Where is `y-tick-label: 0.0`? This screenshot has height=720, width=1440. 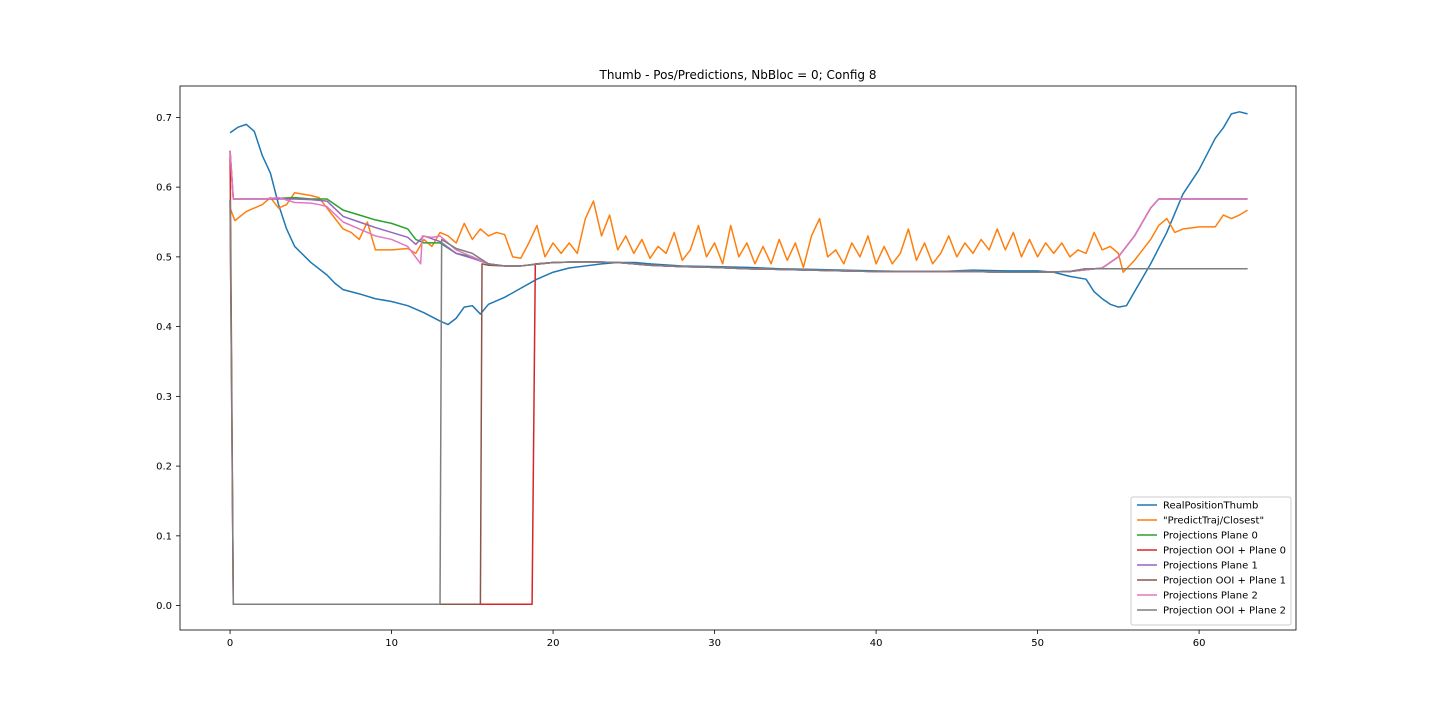 y-tick-label: 0.0 is located at coordinates (164, 606).